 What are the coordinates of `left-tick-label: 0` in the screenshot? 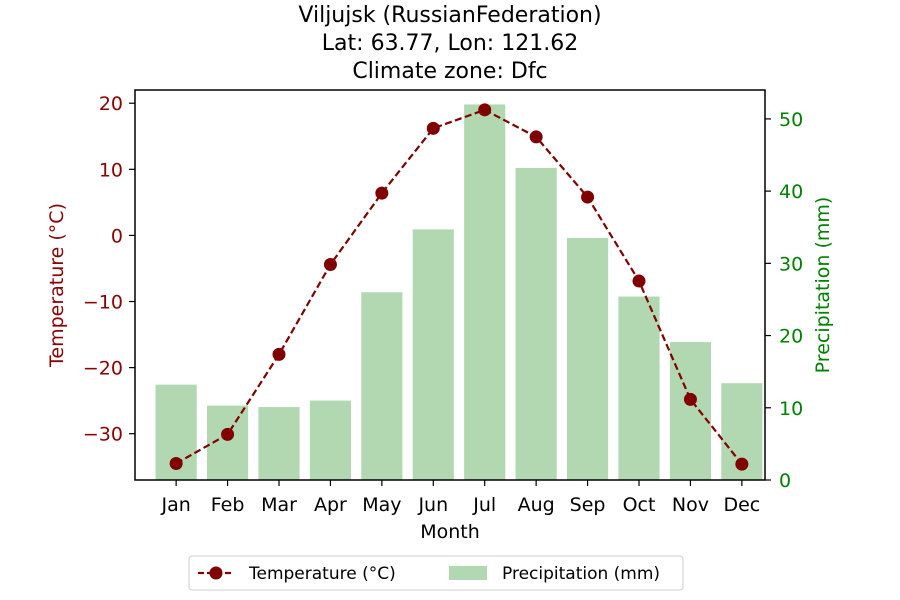 It's located at (117, 236).